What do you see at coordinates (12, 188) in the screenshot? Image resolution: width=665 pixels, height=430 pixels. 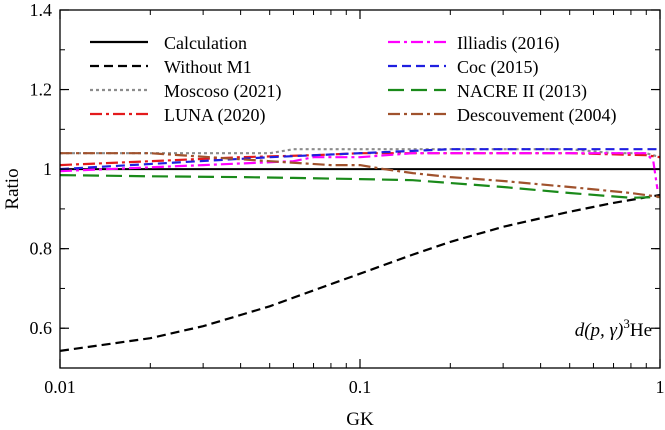 I see `y-axis-title: Ratio` at bounding box center [12, 188].